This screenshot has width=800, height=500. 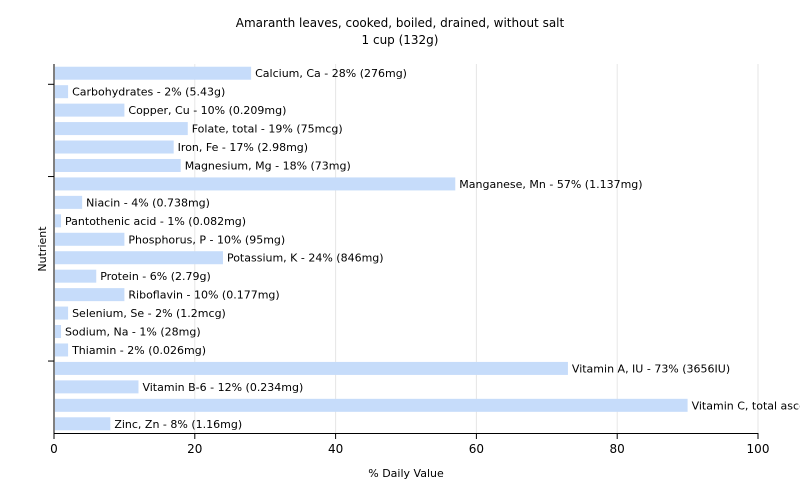 What do you see at coordinates (54, 449) in the screenshot?
I see `x-tick-label-0: 0` at bounding box center [54, 449].